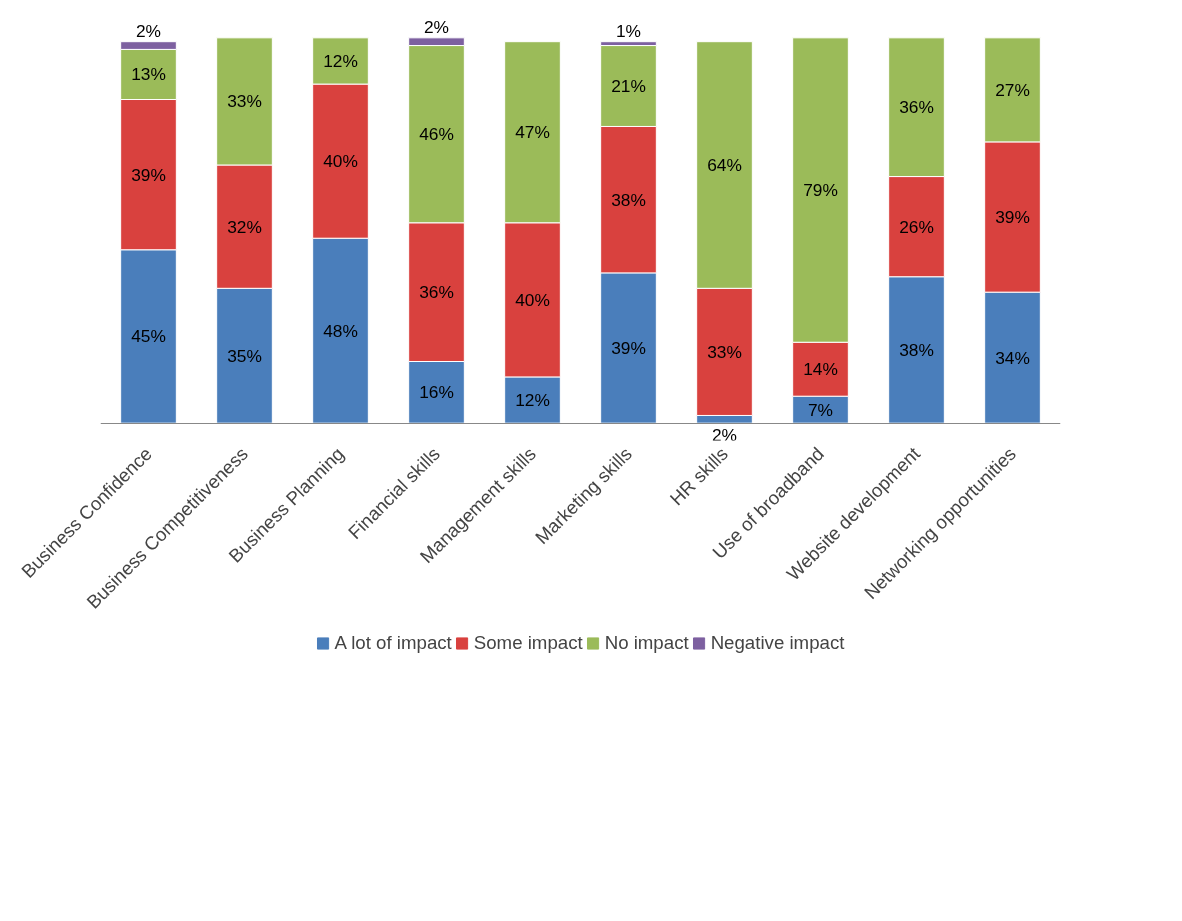 The image size is (1182, 921). What do you see at coordinates (528, 643) in the screenshot?
I see `legend-label: Some impact` at bounding box center [528, 643].